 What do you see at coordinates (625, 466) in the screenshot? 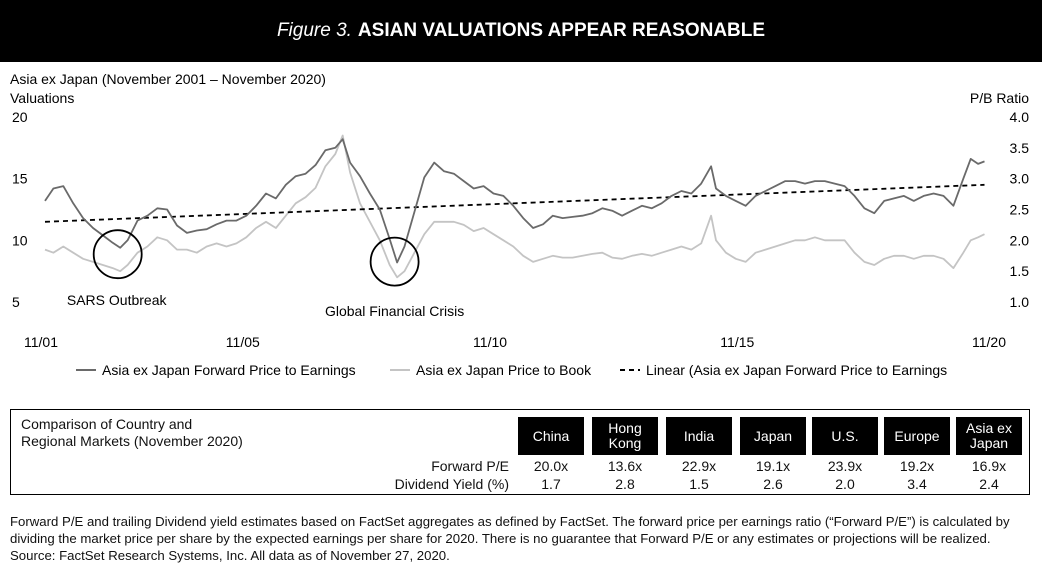
I see `table-cell: 13.6x` at bounding box center [625, 466].